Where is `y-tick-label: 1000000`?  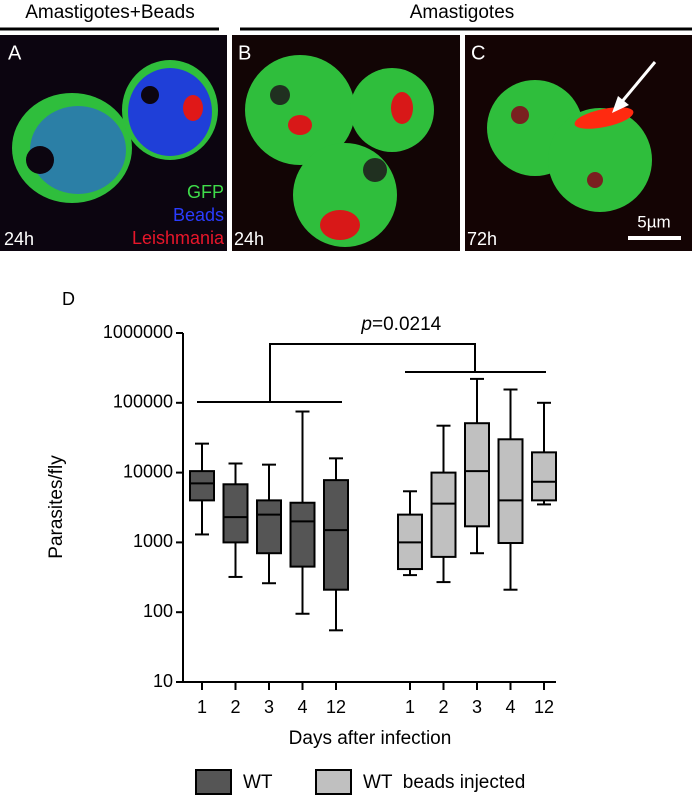 y-tick-label: 1000000 is located at coordinates (138, 332).